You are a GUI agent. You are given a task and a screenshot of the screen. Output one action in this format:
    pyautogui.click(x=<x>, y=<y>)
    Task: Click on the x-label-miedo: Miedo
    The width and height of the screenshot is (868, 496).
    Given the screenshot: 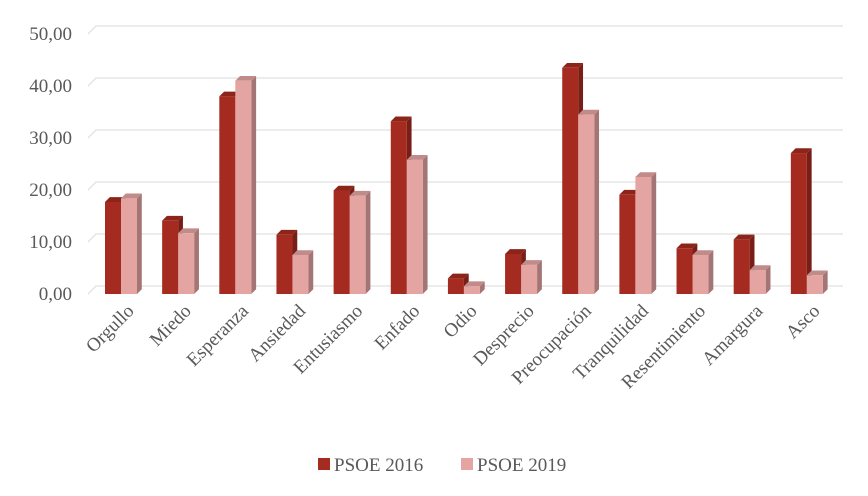 What is the action you would take?
    pyautogui.click(x=171, y=326)
    